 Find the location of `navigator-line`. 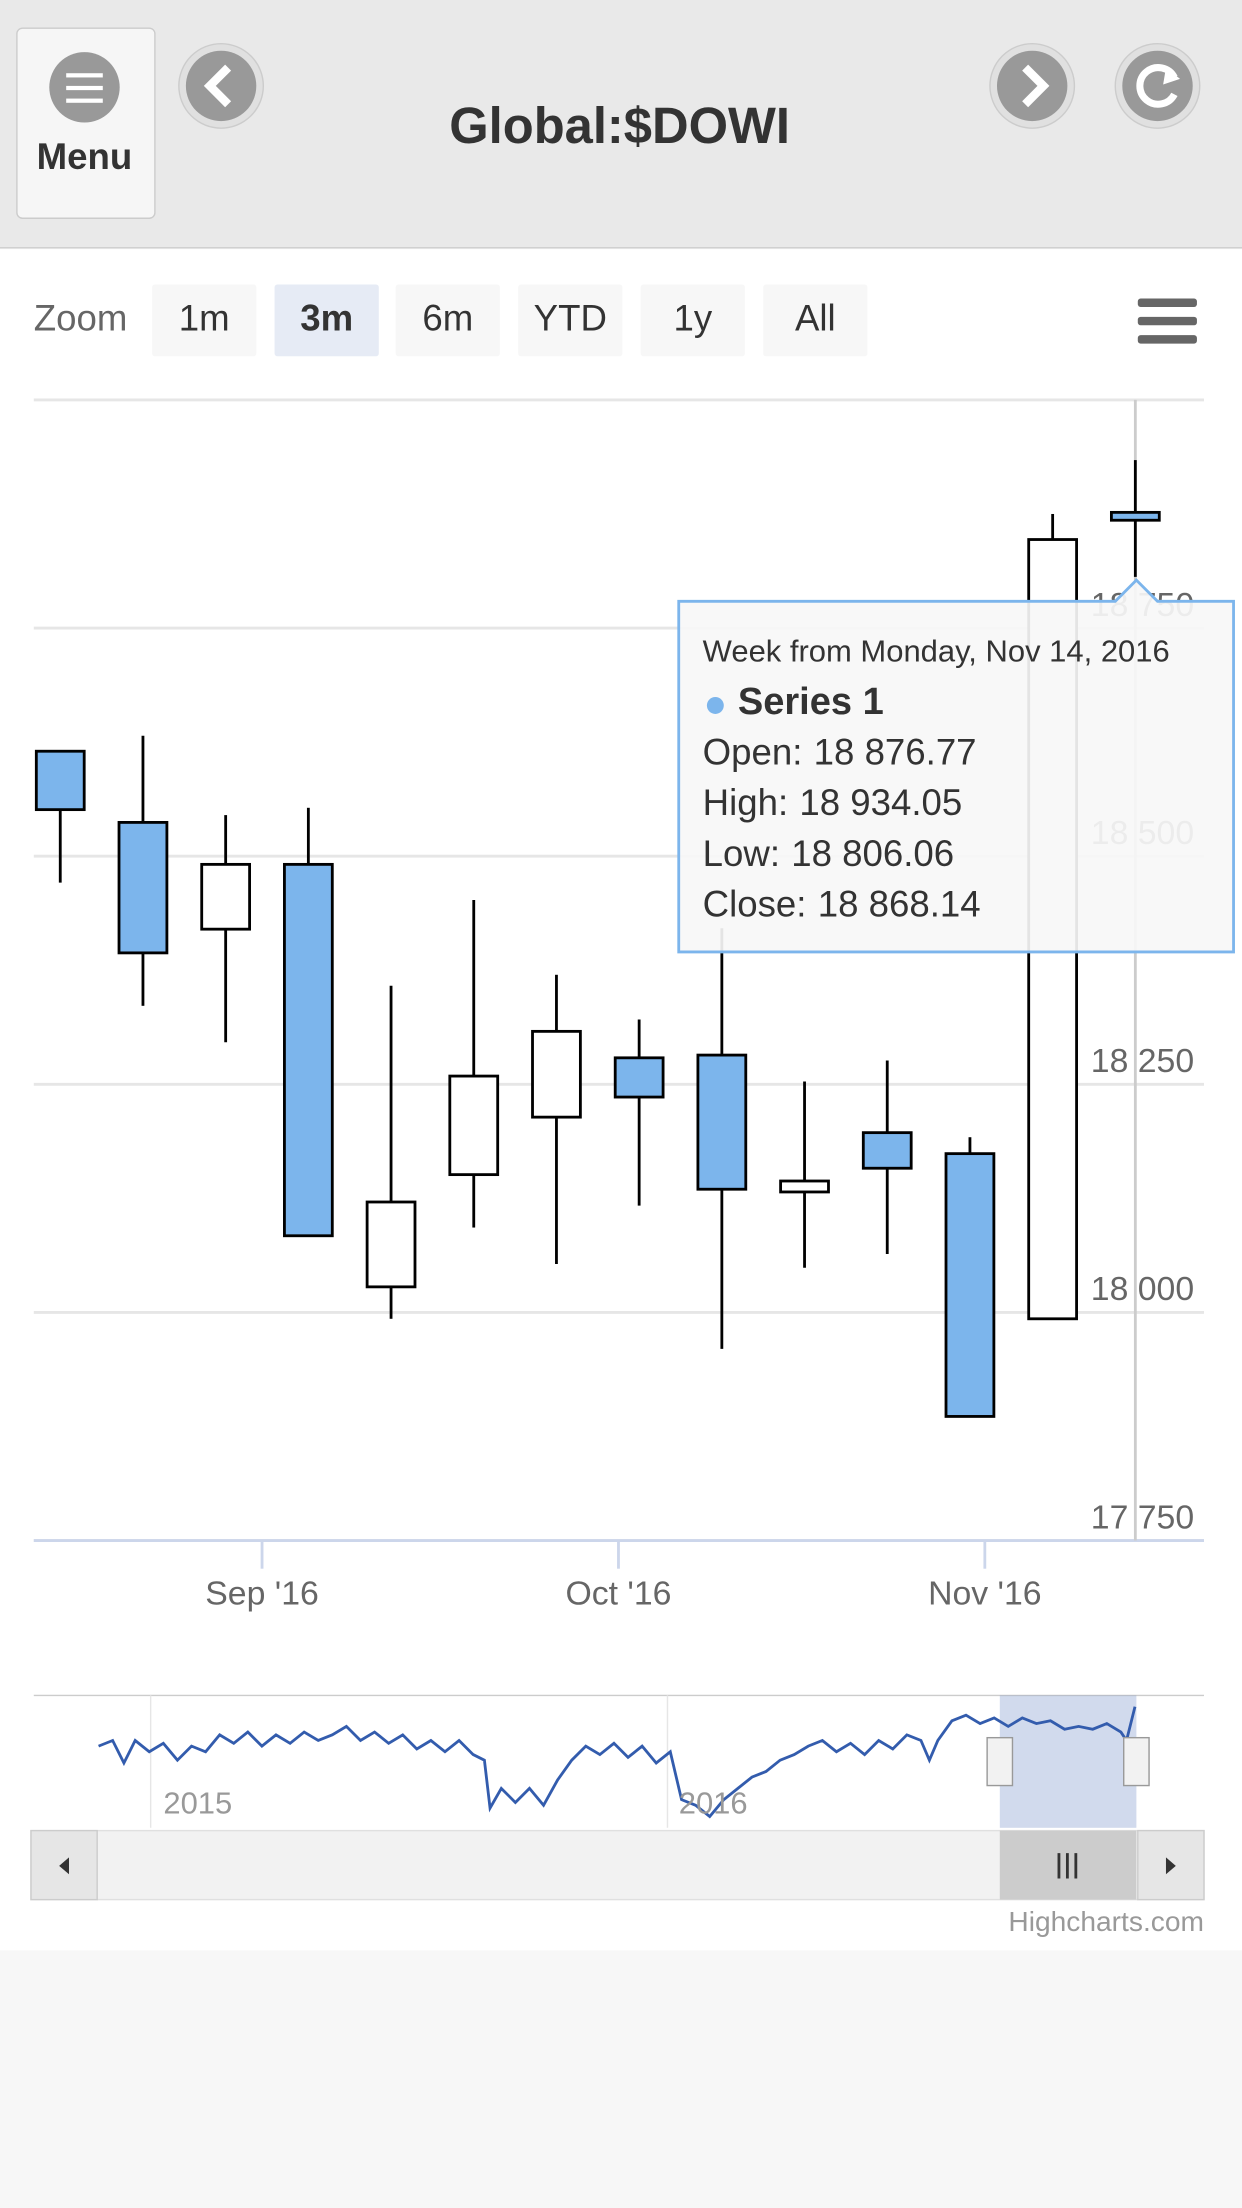

navigator-line is located at coordinates (617, 1762).